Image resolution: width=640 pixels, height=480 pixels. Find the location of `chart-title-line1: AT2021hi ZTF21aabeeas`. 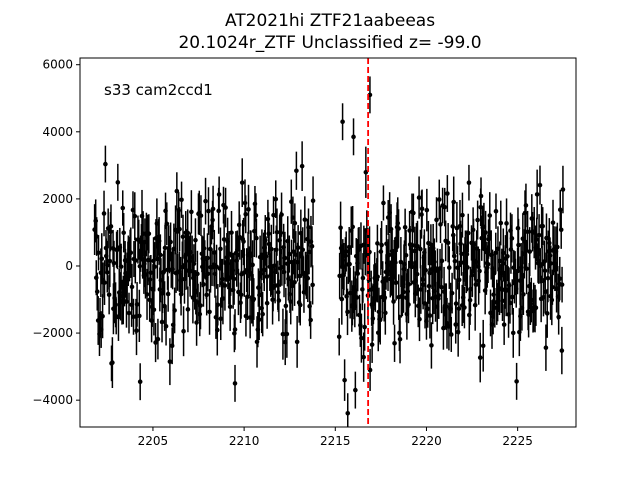

chart-title-line1: AT2021hi ZTF21aabeeas is located at coordinates (330, 21).